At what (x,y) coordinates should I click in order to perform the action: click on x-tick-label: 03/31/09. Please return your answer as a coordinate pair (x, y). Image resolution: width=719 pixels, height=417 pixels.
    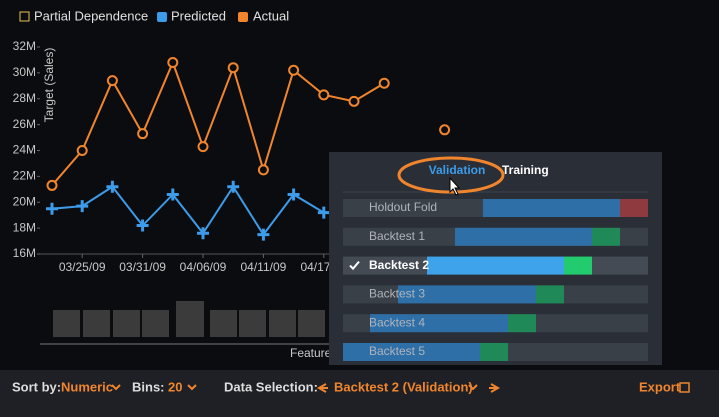
    Looking at the image, I should click on (142, 267).